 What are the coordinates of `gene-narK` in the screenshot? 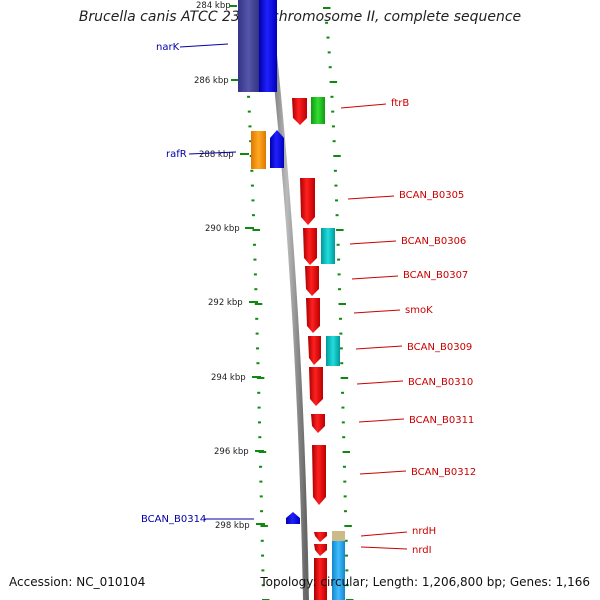 It's located at (268, 46).